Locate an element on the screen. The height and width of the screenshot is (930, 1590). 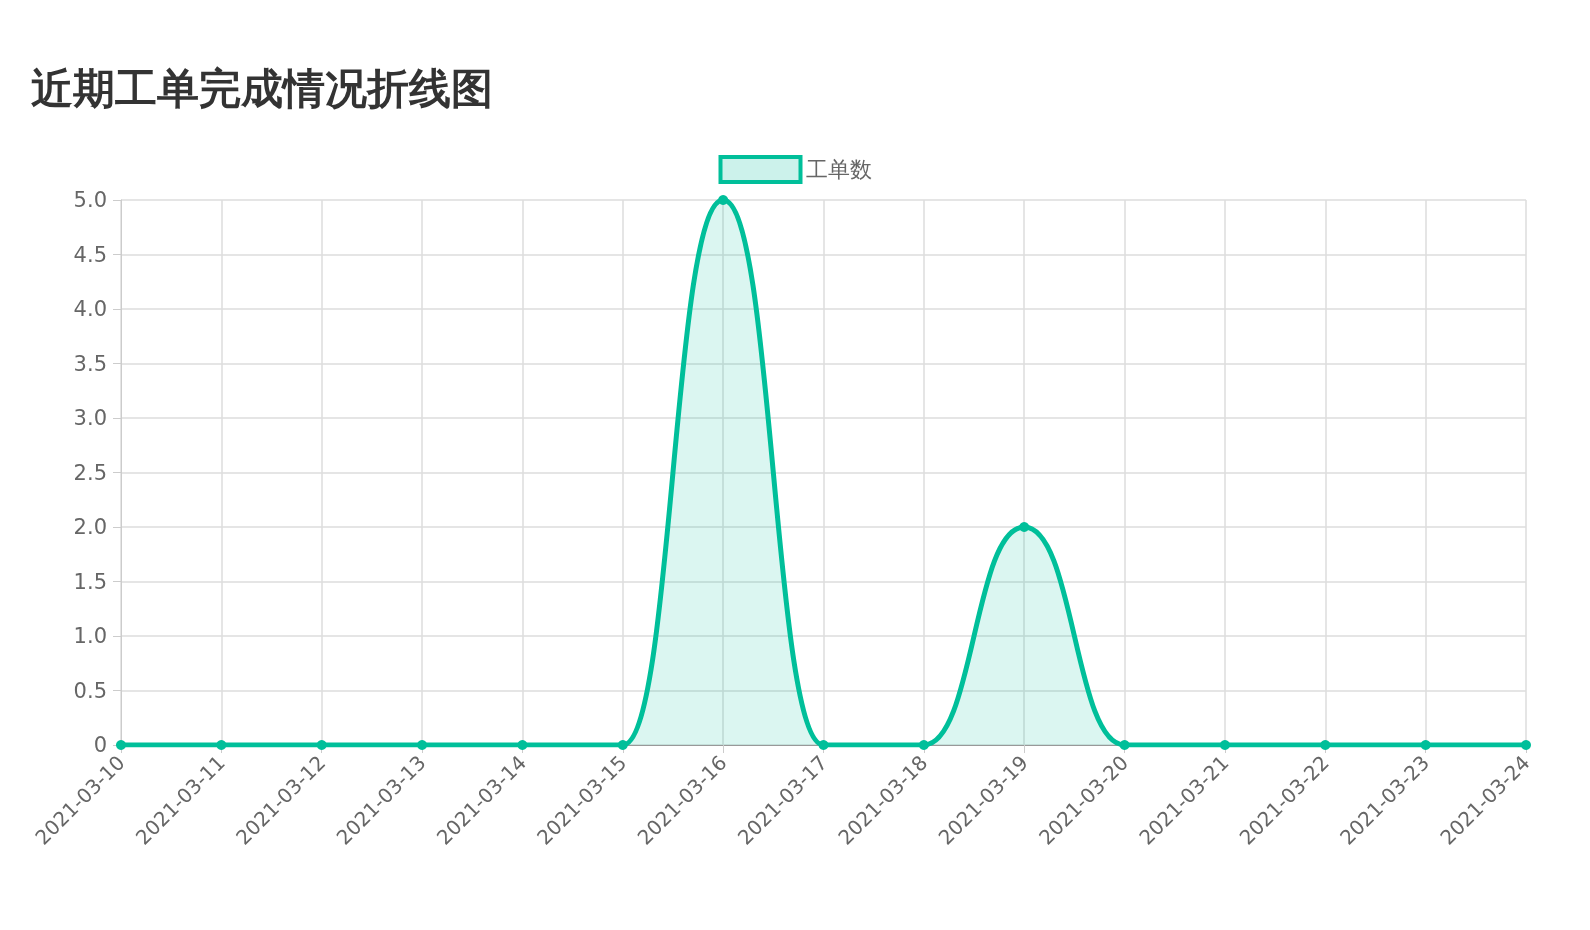
y-tick-label: 1.0 is located at coordinates (90, 636).